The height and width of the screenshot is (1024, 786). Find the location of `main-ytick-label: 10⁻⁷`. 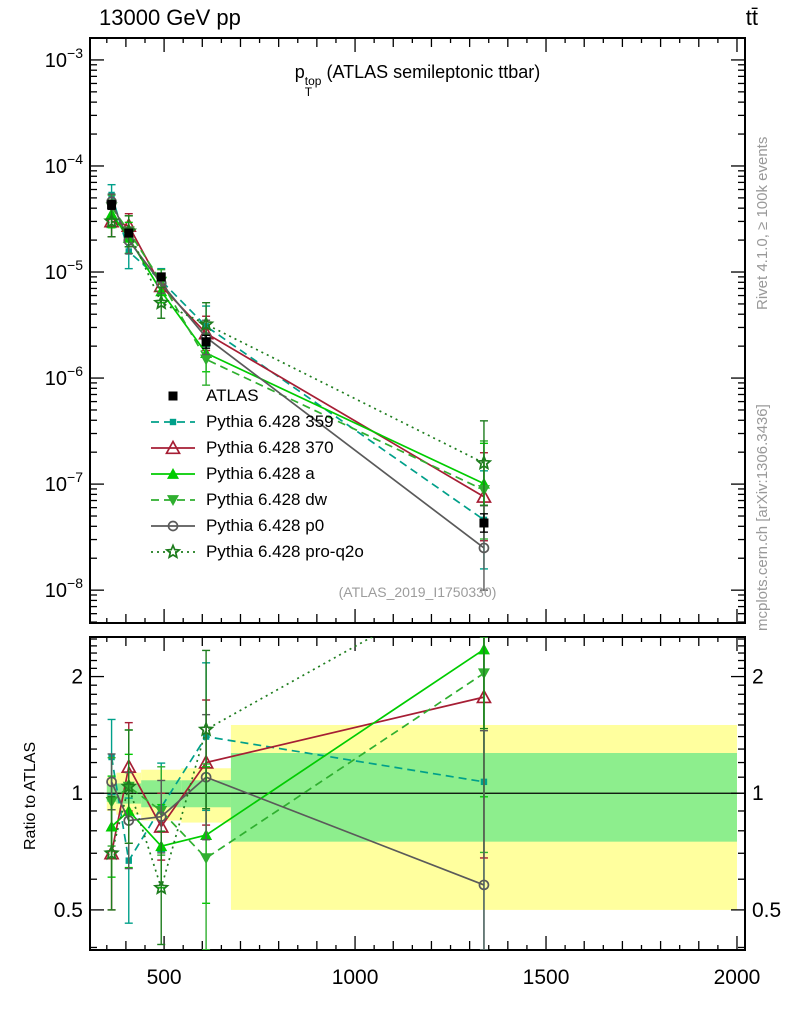

main-ytick-label: 10⁻⁷ is located at coordinates (64, 482).